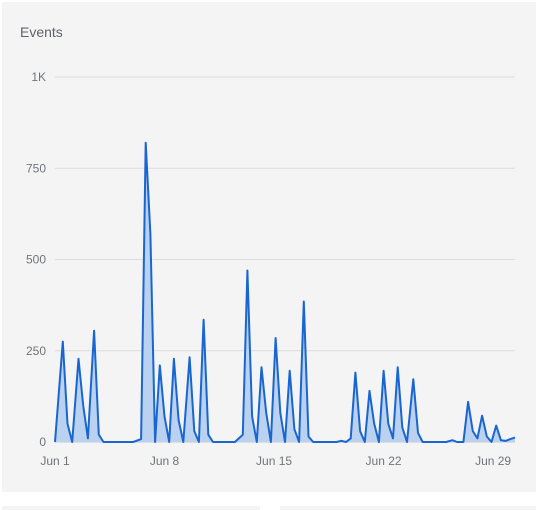 This screenshot has width=540, height=510. What do you see at coordinates (165, 461) in the screenshot?
I see `x-tick-label: Jun 8` at bounding box center [165, 461].